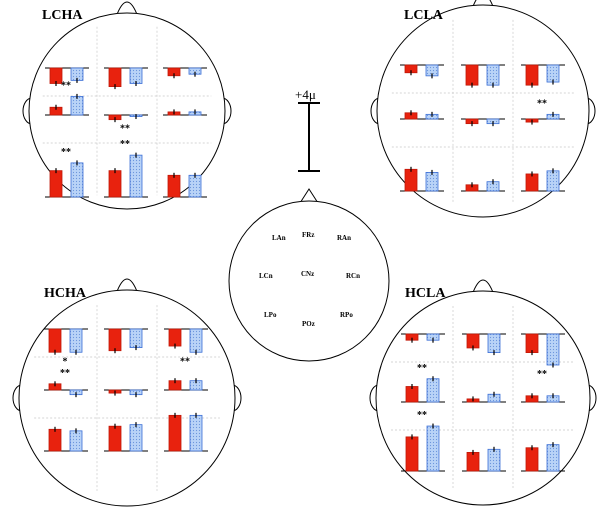 This screenshot has height=515, width=613. Describe the element at coordinates (266, 276) in the screenshot. I see `electrode-label-lcn: LCn` at that location.